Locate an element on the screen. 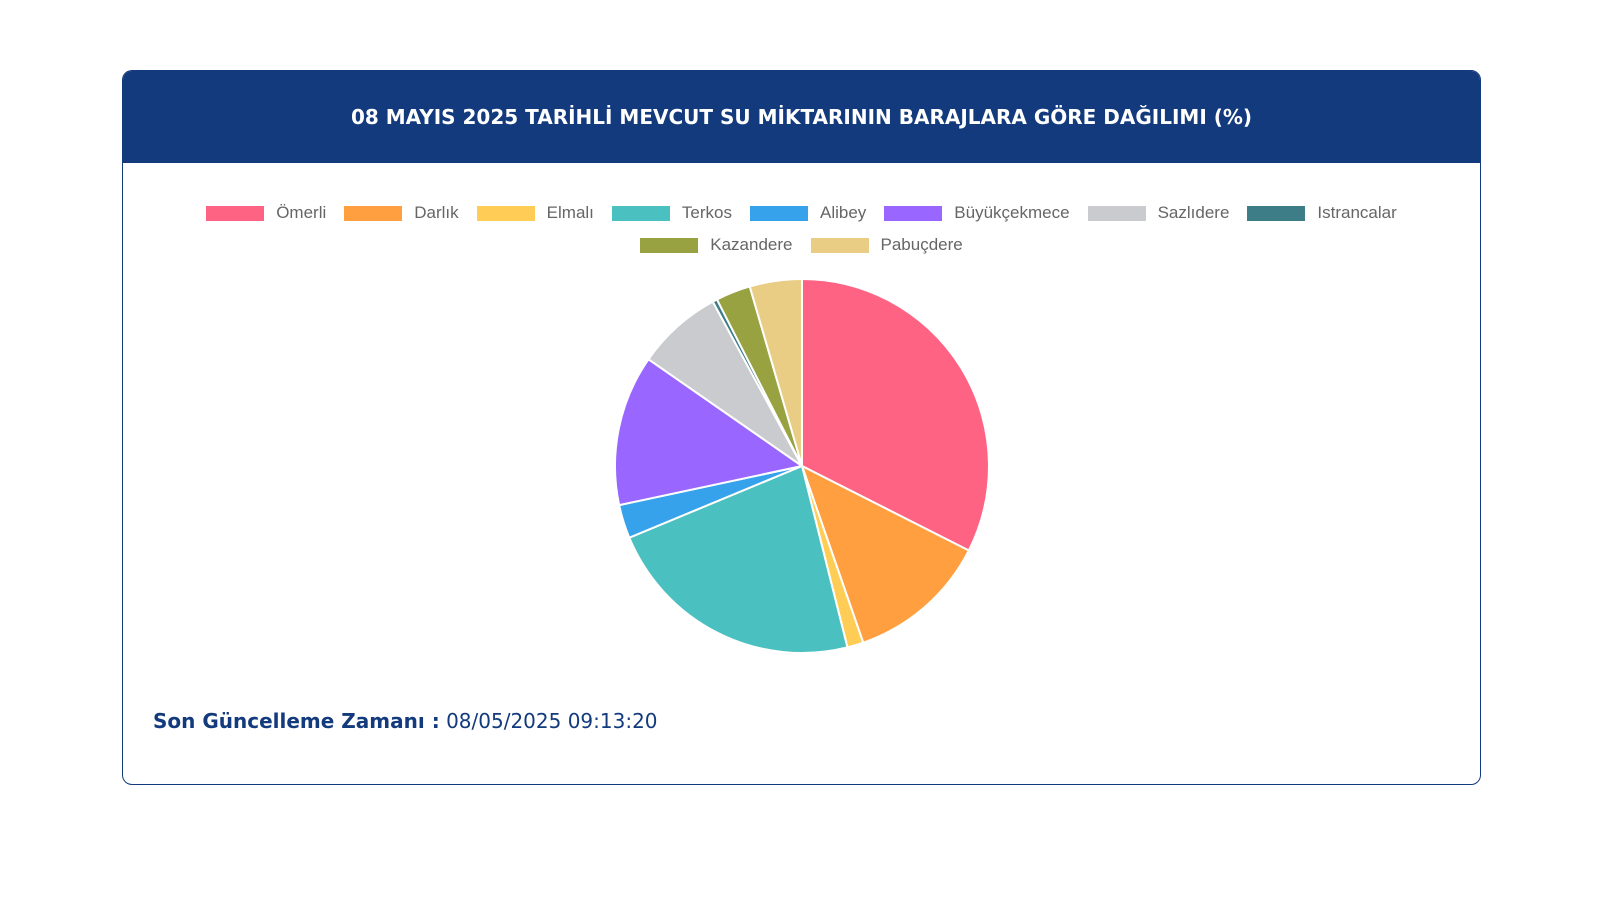  legend-item: Kazandere is located at coordinates (716, 245).